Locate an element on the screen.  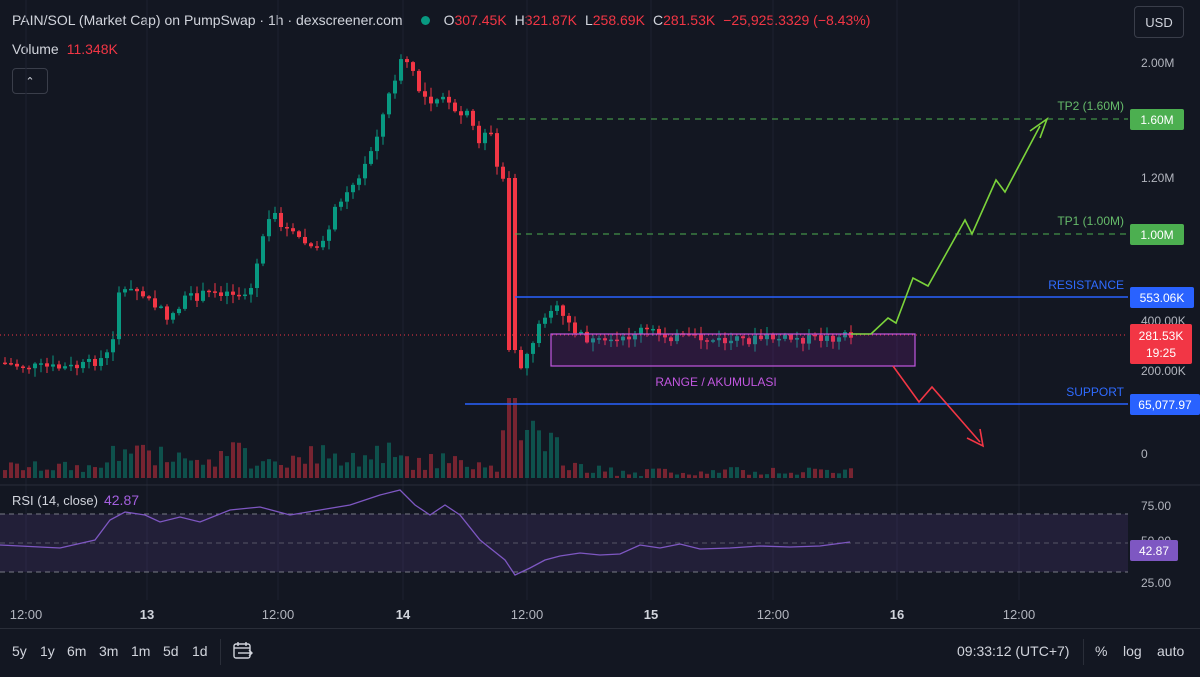
price-tick: 1.20M is located at coordinates (1157, 178).